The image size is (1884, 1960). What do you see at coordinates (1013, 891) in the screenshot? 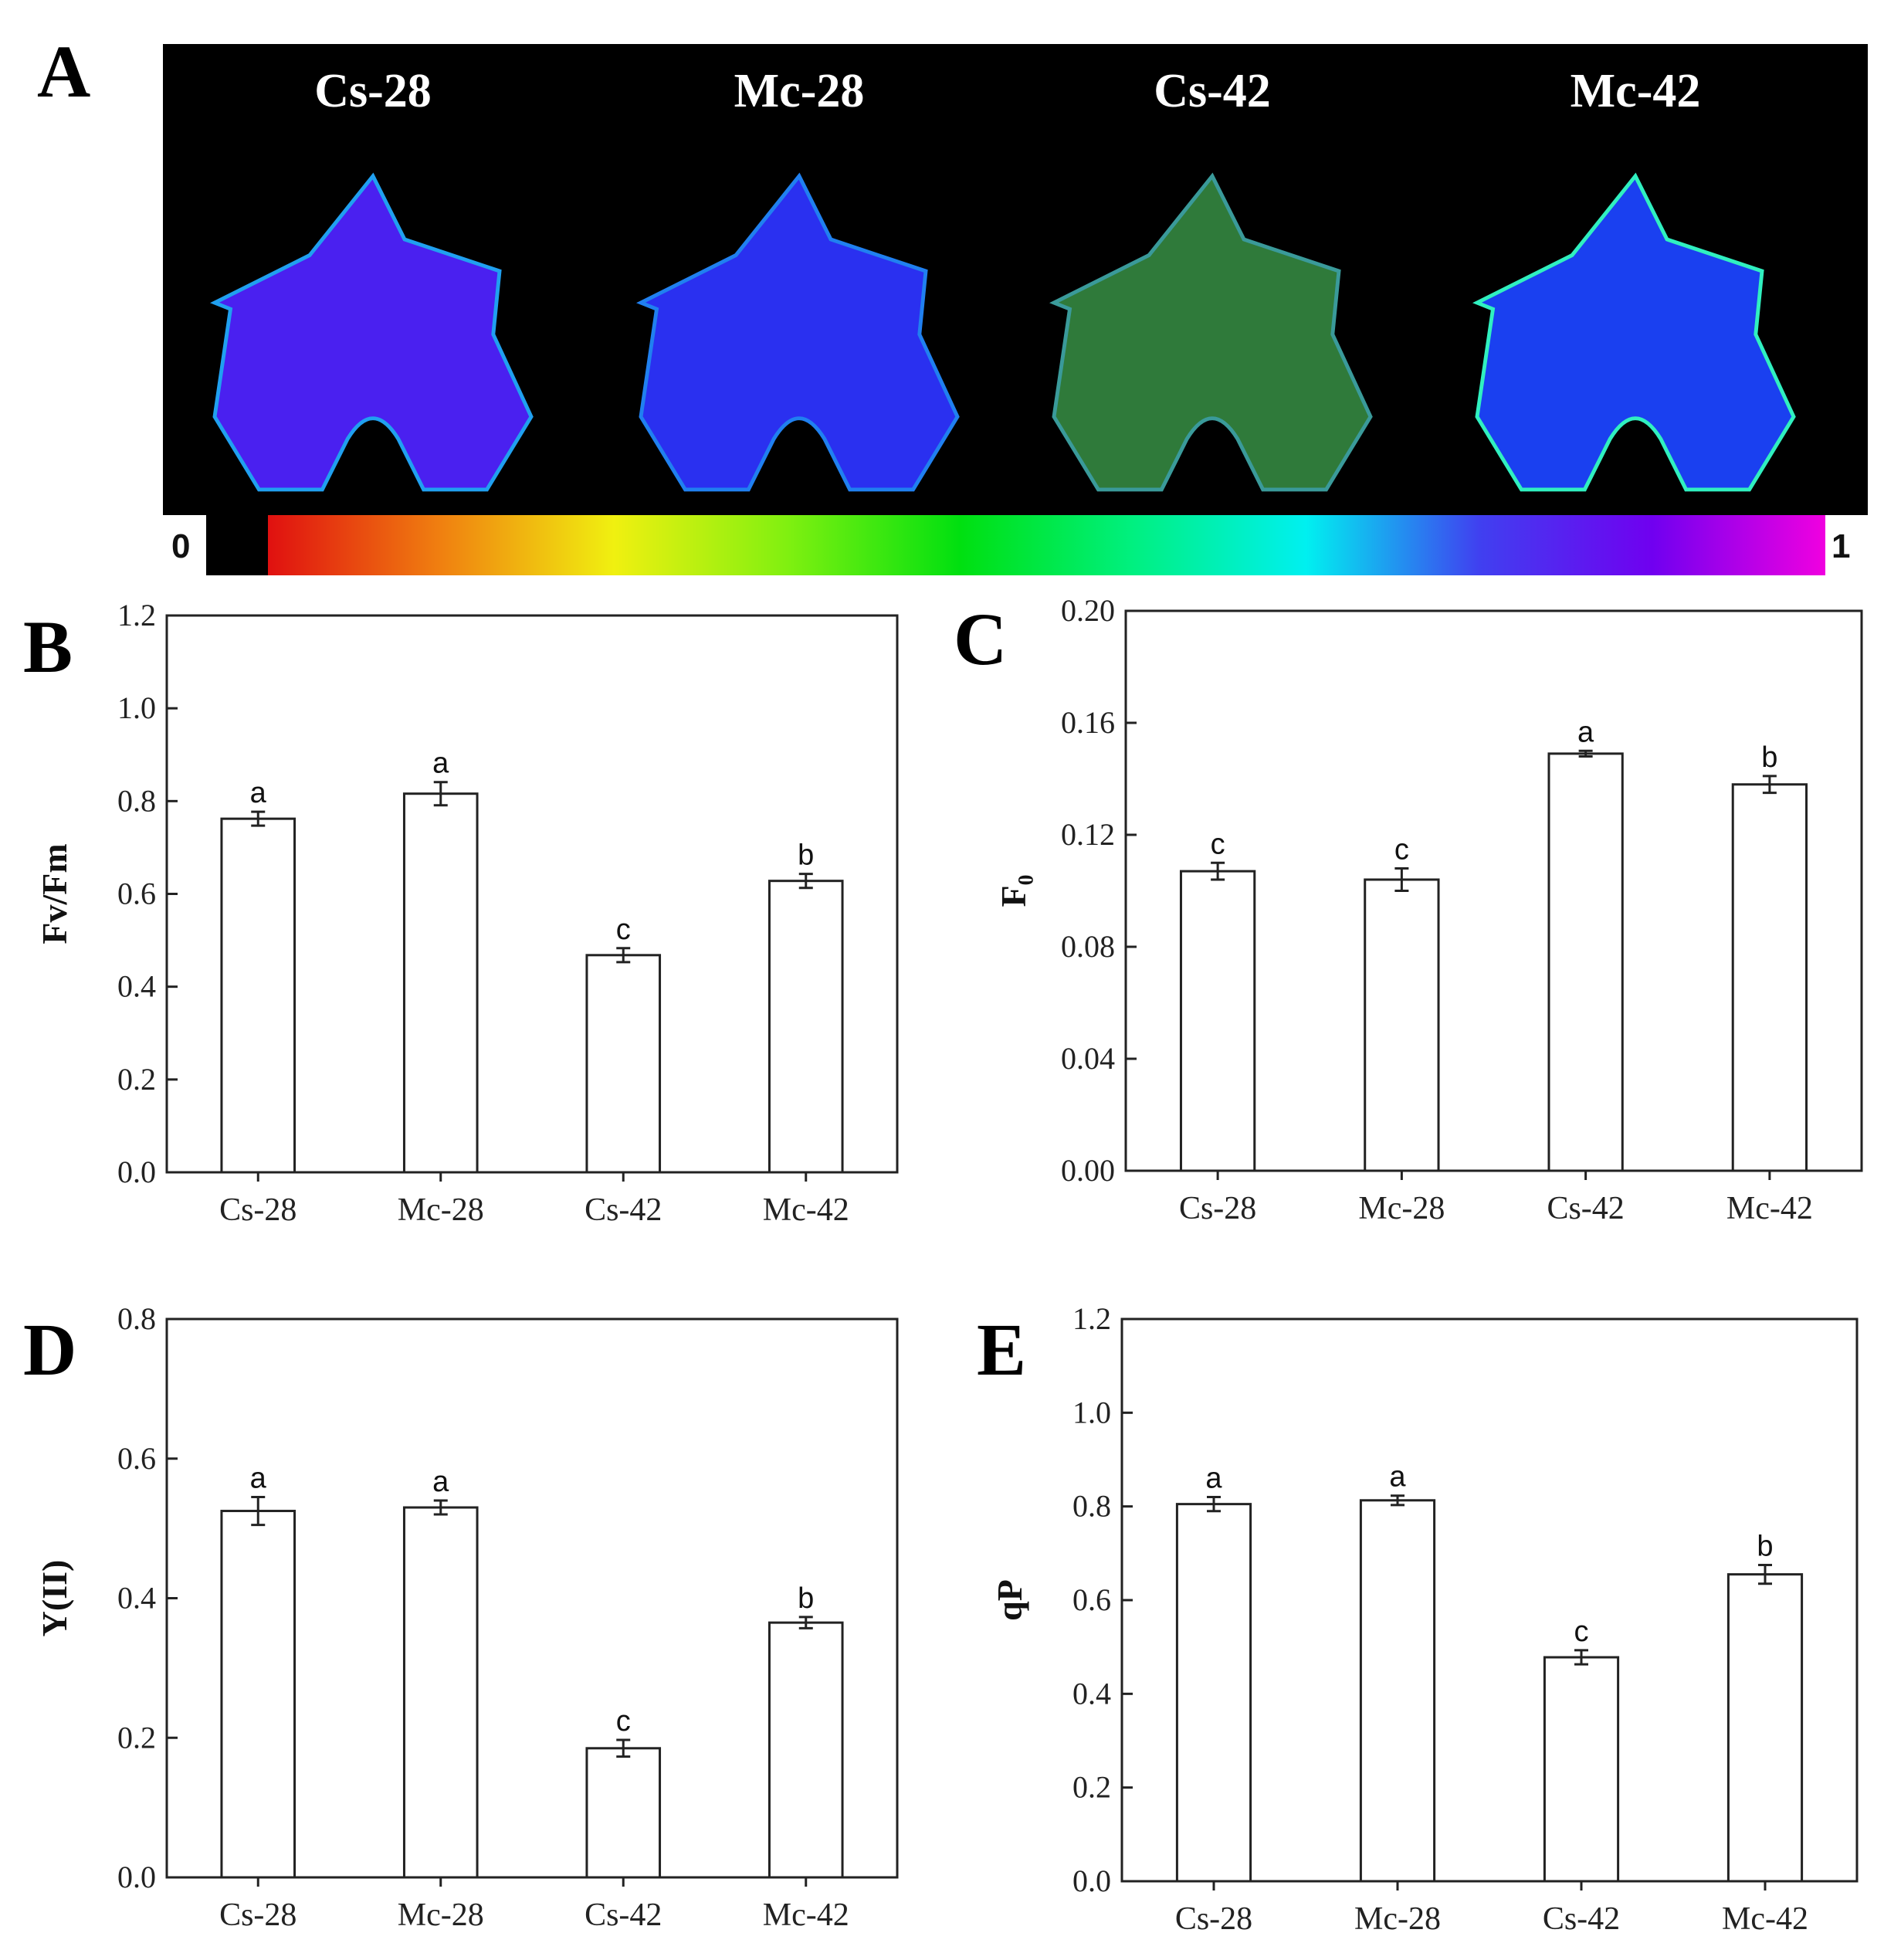
I see `y-axis-label: F₀` at bounding box center [1013, 891].